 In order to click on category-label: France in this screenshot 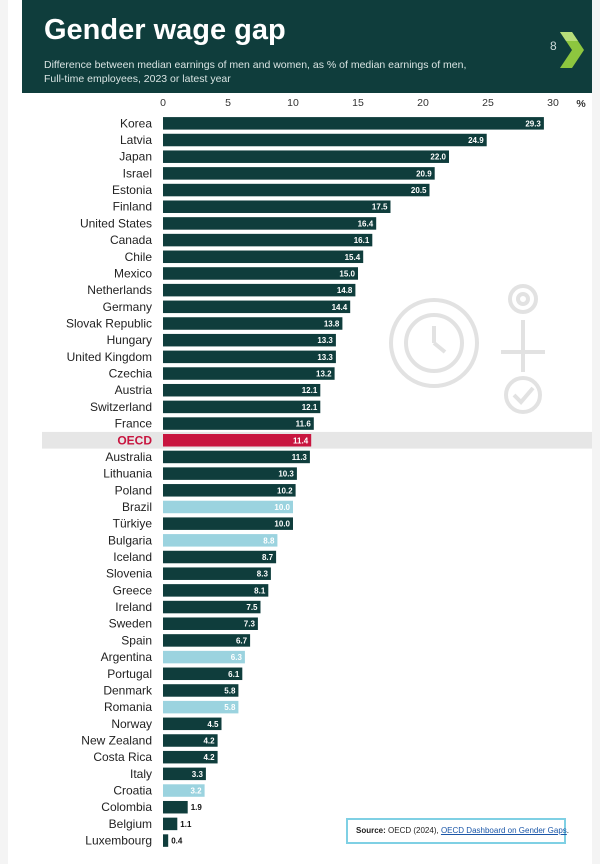, I will do `click(134, 424)`.